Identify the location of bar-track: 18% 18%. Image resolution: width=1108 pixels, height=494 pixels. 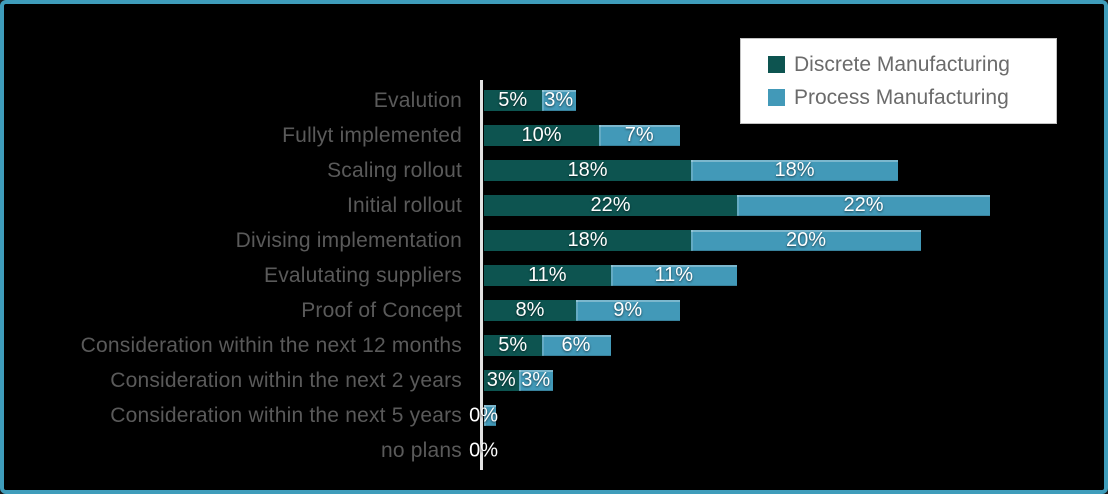
(691, 170).